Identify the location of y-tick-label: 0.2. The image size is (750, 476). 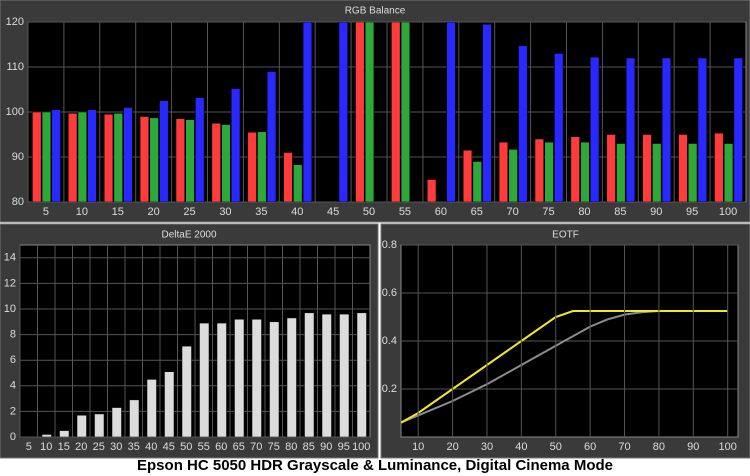
(389, 389).